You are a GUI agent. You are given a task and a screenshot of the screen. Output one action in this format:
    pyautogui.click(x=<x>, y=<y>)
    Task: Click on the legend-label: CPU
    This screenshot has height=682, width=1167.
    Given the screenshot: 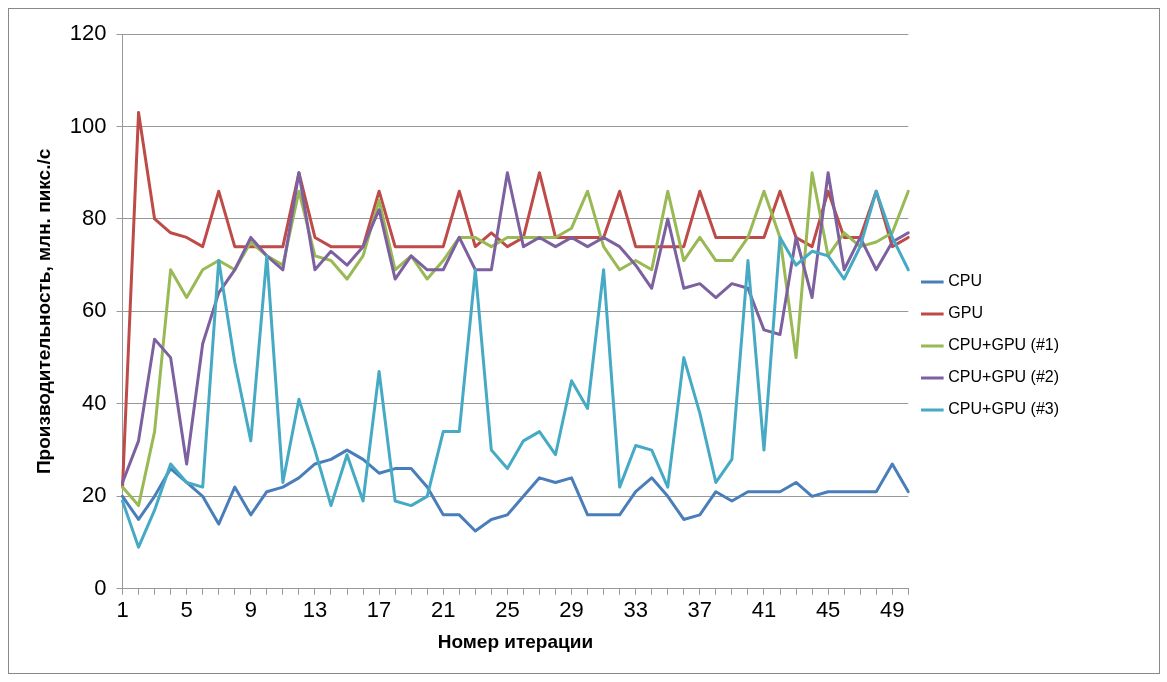 What is the action you would take?
    pyautogui.click(x=965, y=281)
    